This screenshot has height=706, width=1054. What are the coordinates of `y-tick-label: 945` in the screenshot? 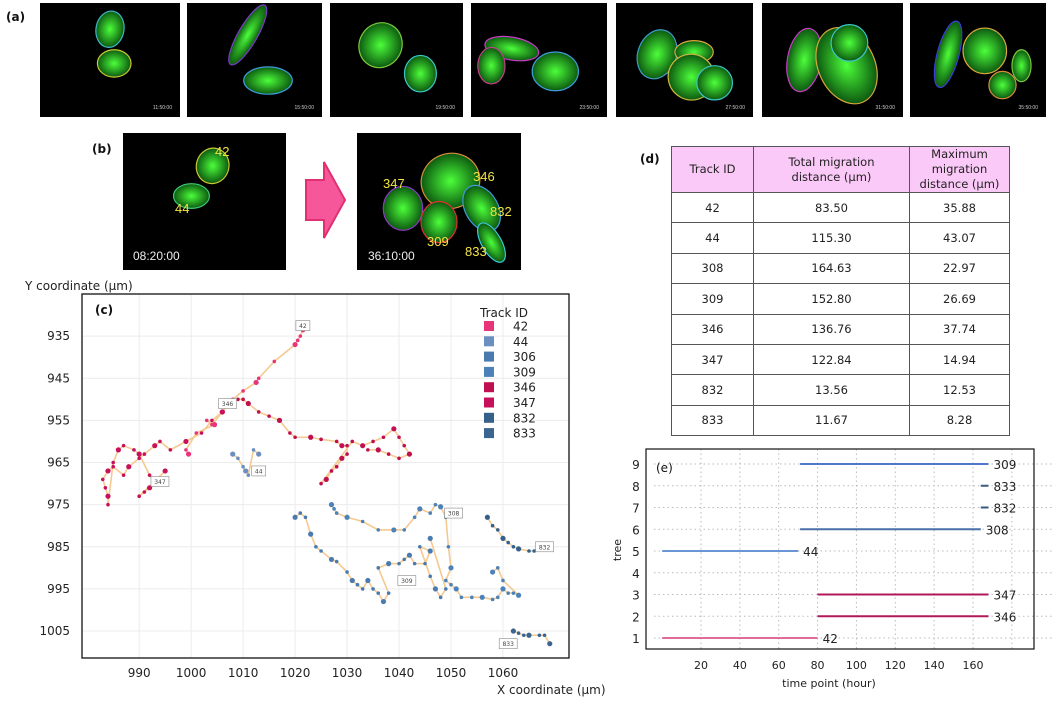 It's located at (58, 378).